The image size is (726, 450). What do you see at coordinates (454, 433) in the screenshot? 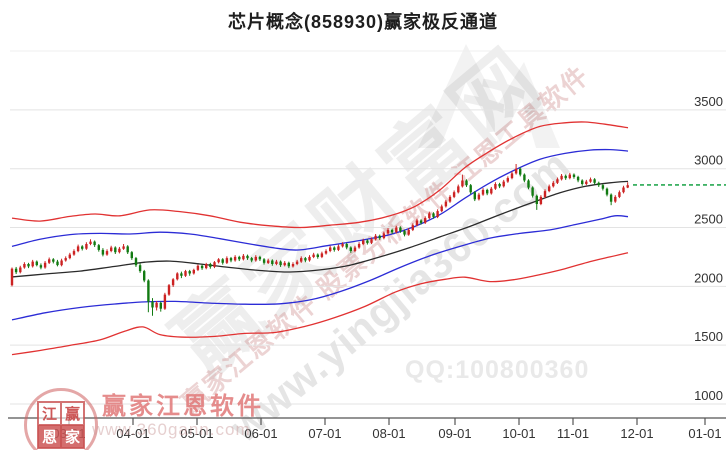
I see `x-axis-label: 09-01` at bounding box center [454, 433].